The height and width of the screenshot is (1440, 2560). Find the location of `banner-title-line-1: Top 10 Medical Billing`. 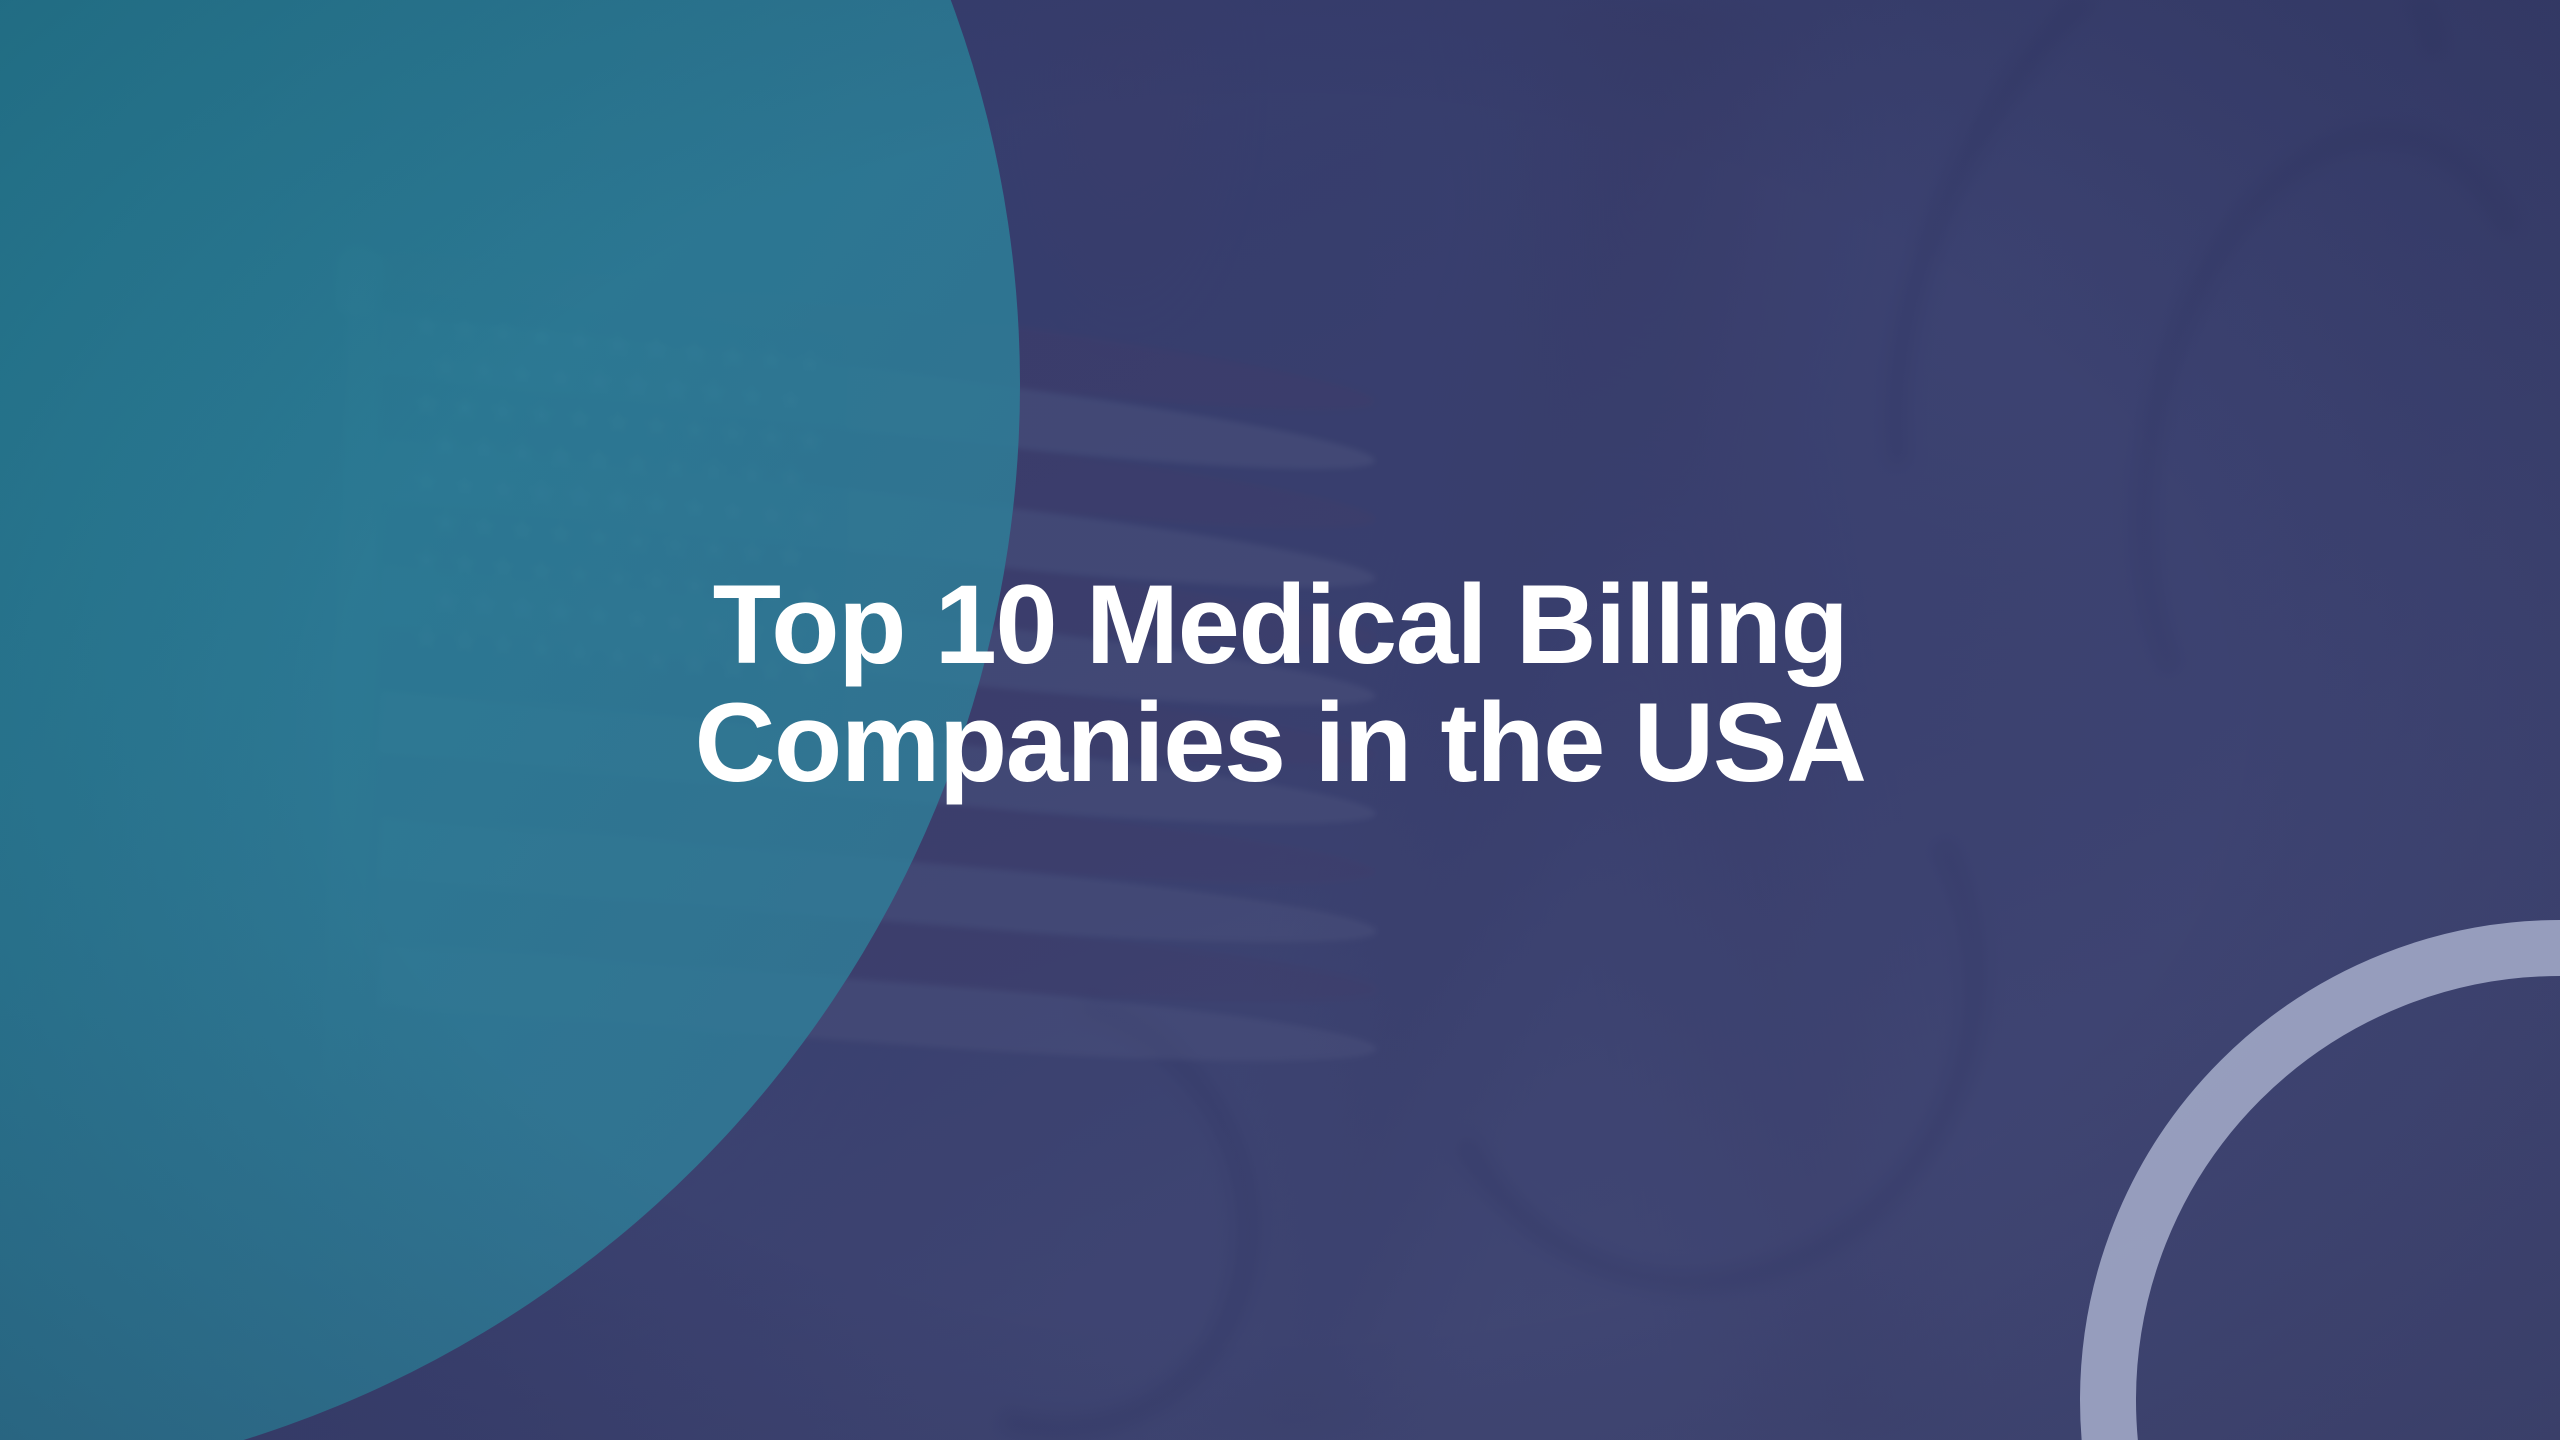

banner-title-line-1: Top 10 Medical Billing is located at coordinates (1280, 624).